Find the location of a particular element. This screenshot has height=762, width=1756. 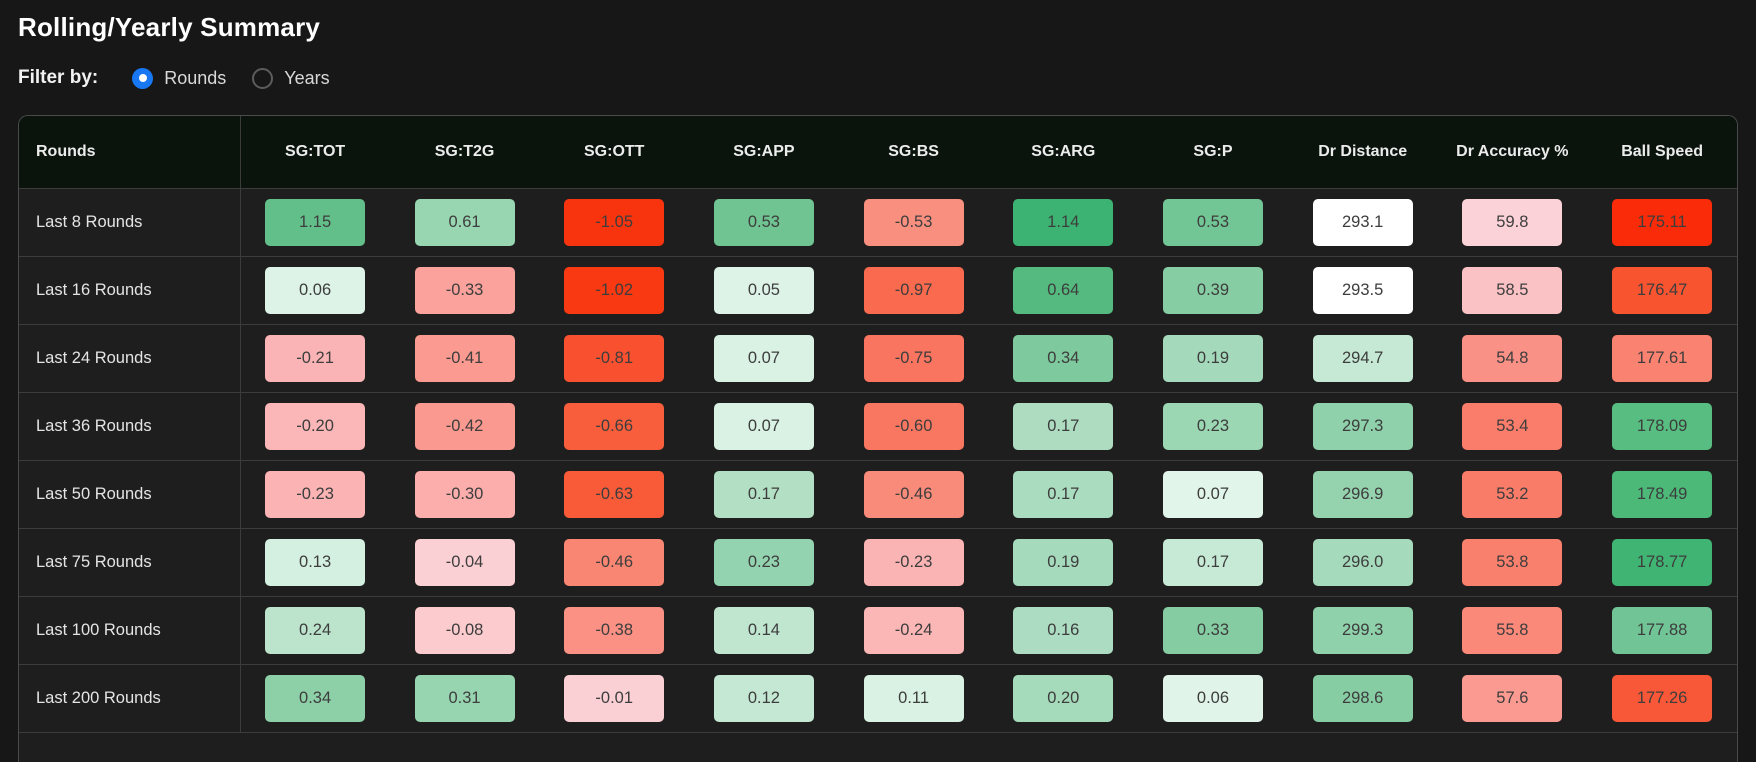

stat-cell-wrap: 0.19 is located at coordinates (1213, 358).